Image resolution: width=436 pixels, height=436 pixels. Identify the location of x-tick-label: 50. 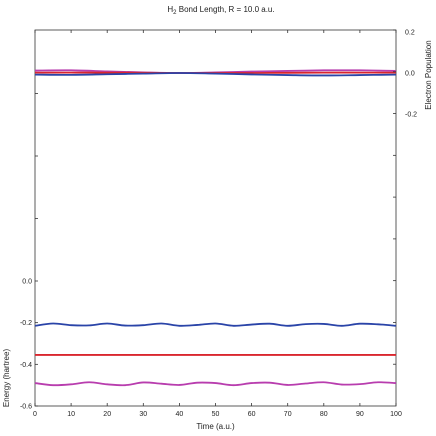
(216, 414).